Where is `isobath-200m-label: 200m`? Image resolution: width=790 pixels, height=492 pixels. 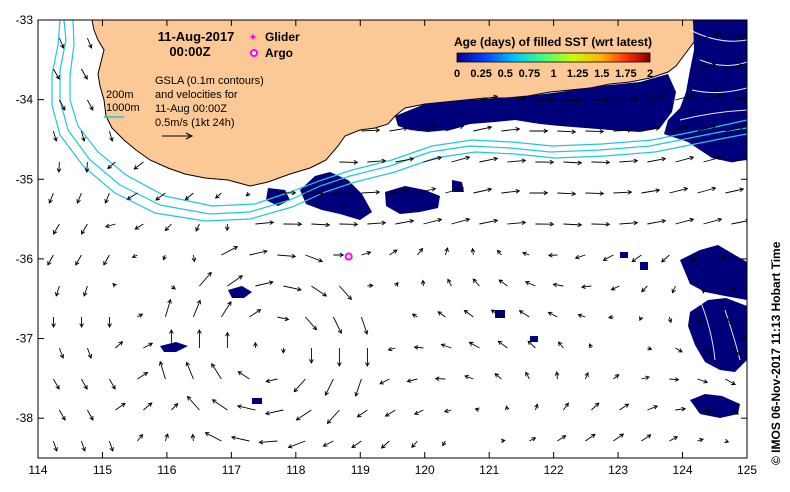
isobath-200m-label: 200m is located at coordinates (120, 95).